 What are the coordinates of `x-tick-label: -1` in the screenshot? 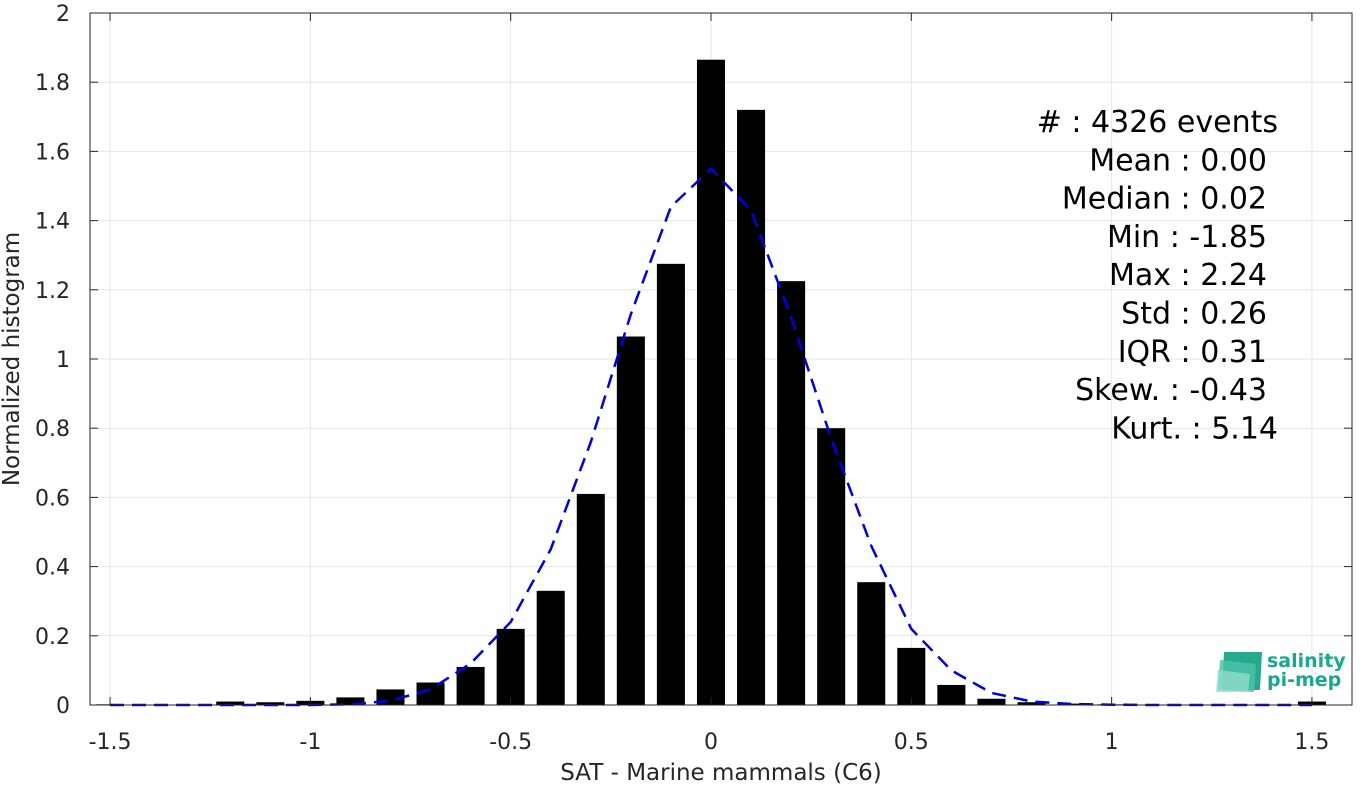 It's located at (310, 742).